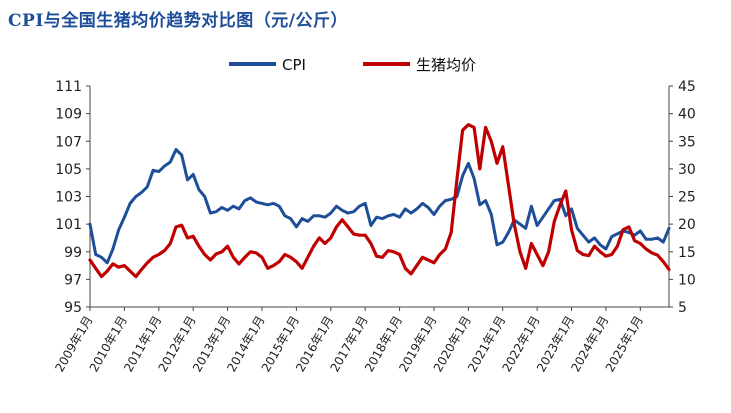 This screenshot has height=413, width=731. Describe the element at coordinates (687, 142) in the screenshot. I see `y-right-tick-label: 35` at that location.